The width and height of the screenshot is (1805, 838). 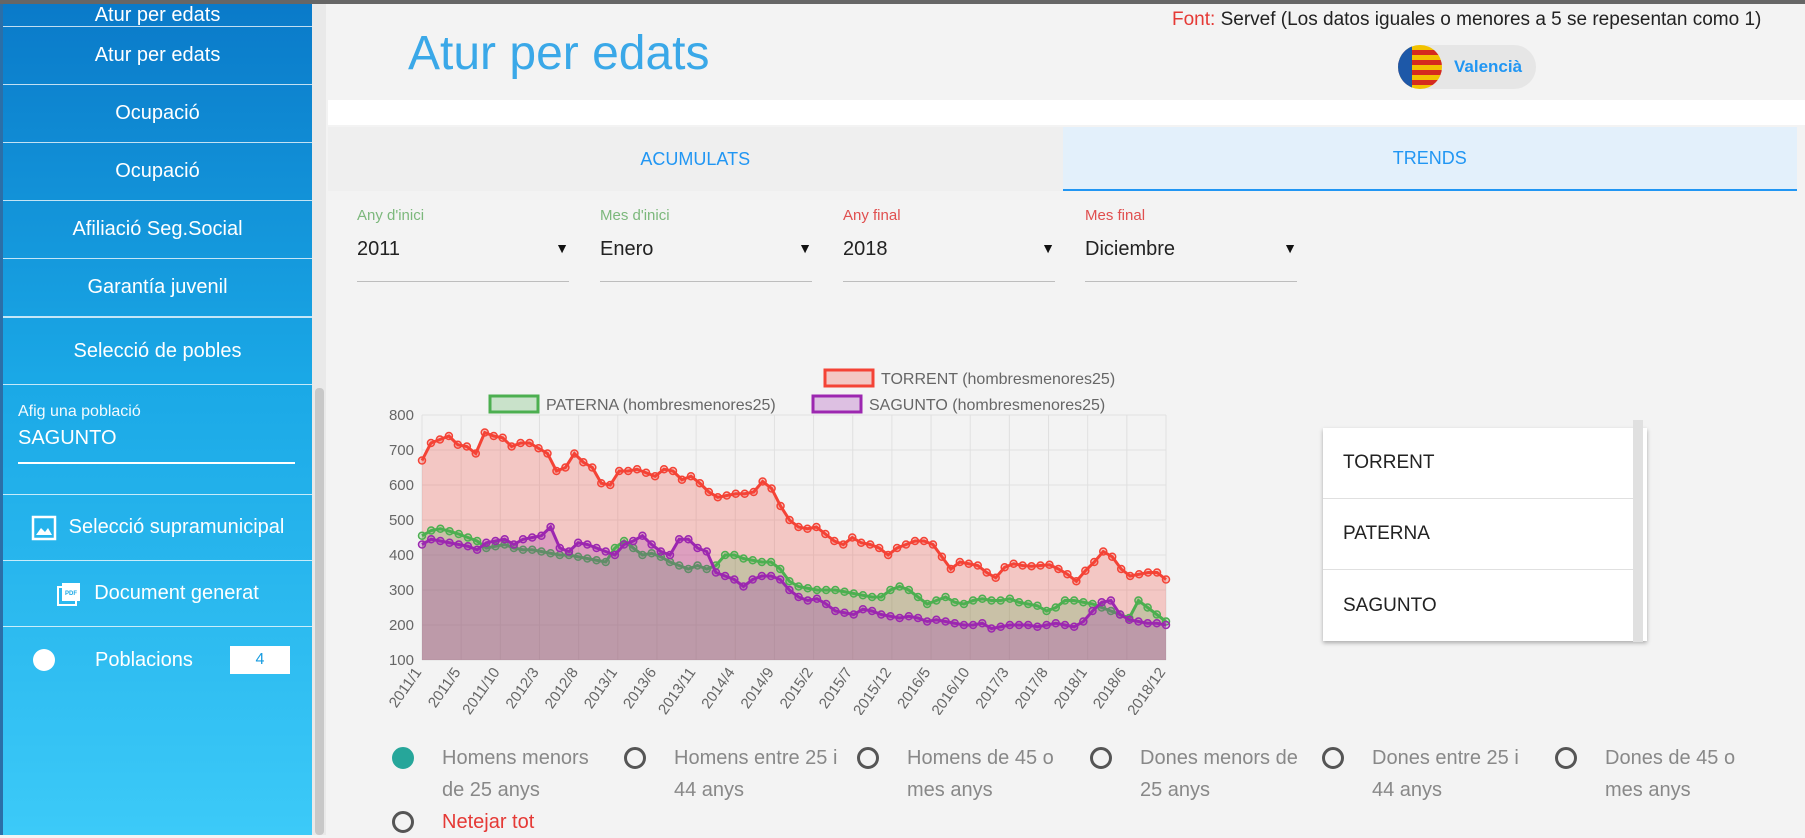 What do you see at coordinates (463, 244) in the screenshot?
I see `start-year-select: Any d'inici 2011 ▼` at bounding box center [463, 244].